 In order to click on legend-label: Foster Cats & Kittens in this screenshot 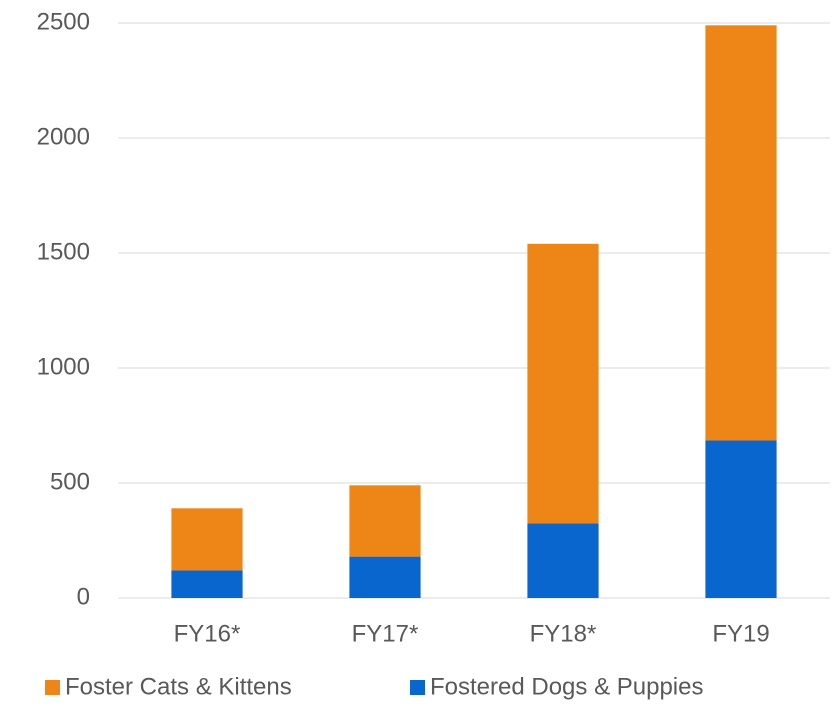, I will do `click(178, 686)`.